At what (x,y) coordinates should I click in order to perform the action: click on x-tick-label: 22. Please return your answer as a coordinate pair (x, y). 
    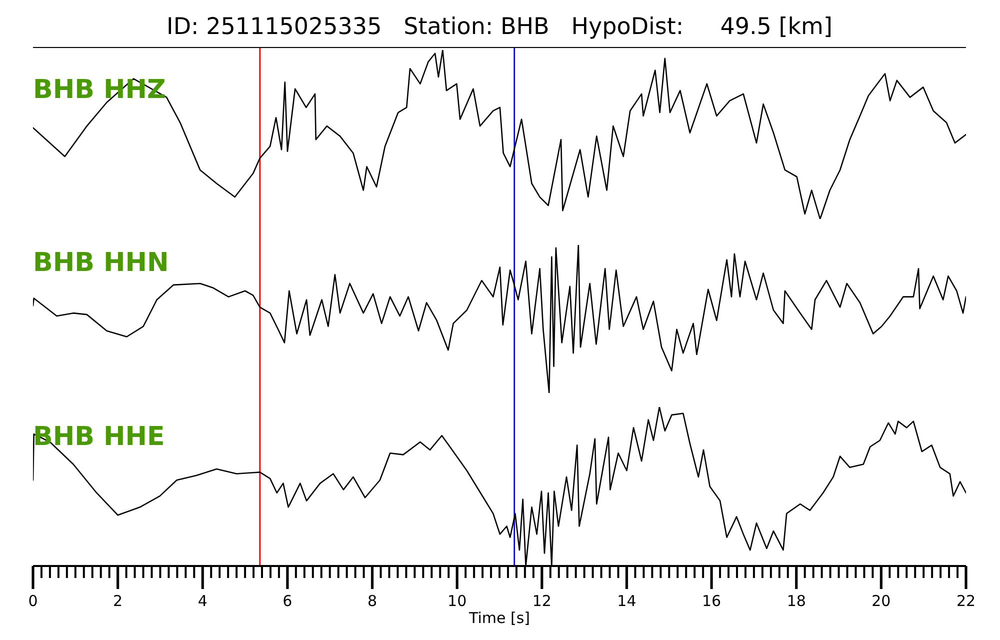
    Looking at the image, I should click on (966, 601).